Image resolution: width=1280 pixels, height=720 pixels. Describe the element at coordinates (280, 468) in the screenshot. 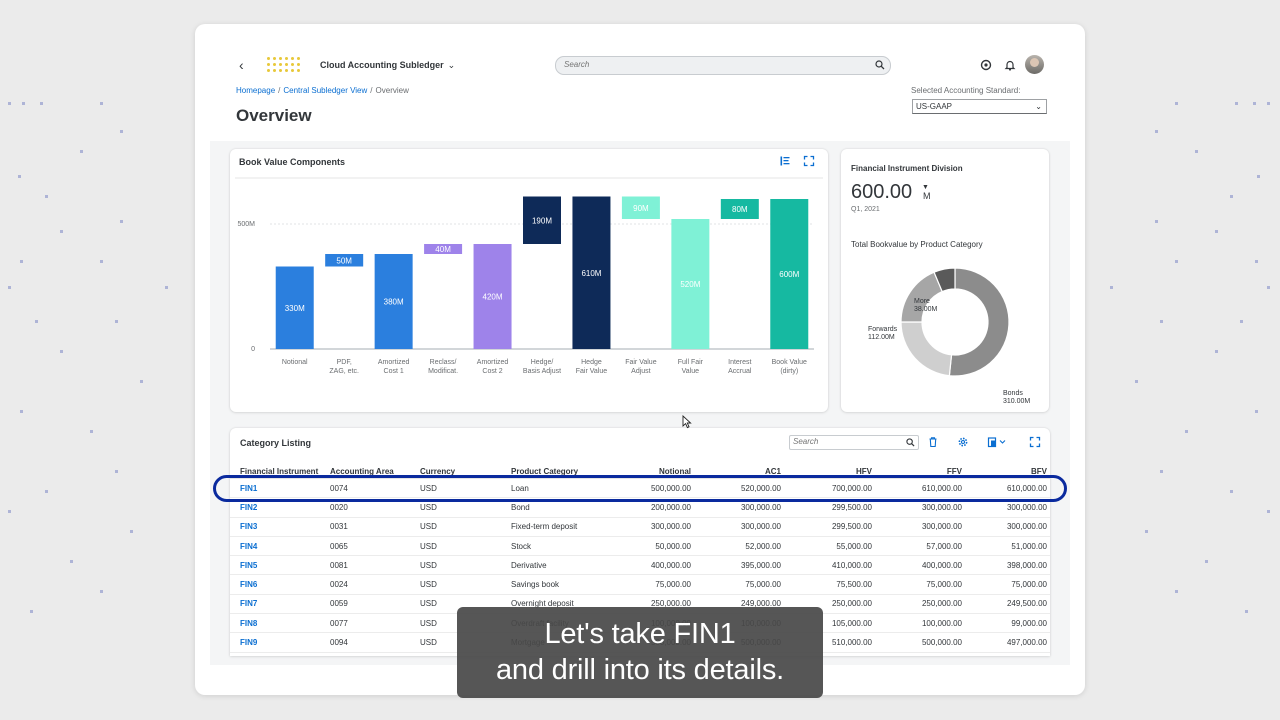

I see `column-financial-instrument: Financial Instrument` at that location.